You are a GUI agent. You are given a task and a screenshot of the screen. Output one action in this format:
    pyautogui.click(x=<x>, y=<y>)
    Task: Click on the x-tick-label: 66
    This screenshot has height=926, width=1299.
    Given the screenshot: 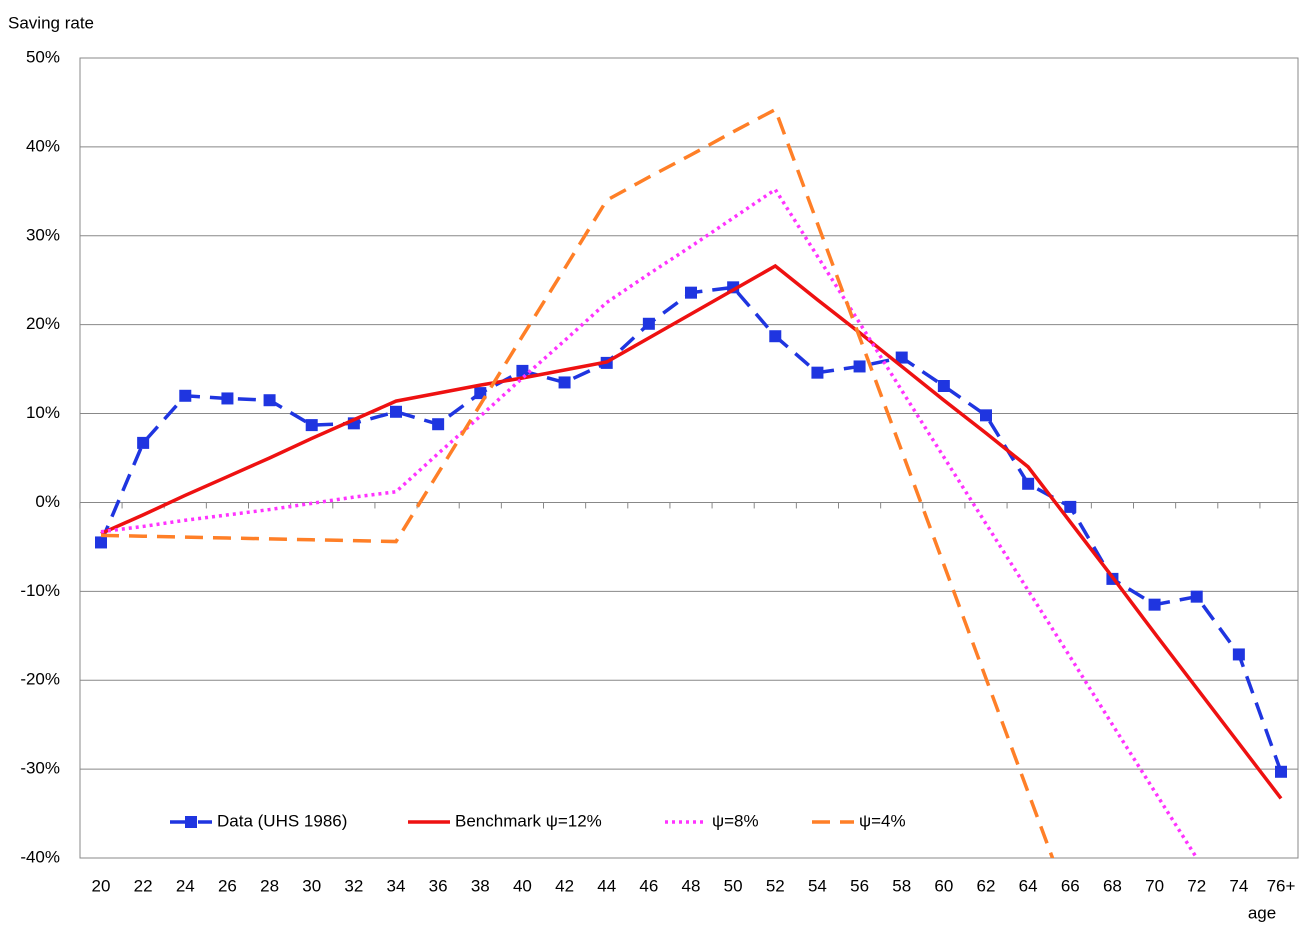 What is the action you would take?
    pyautogui.click(x=1070, y=885)
    